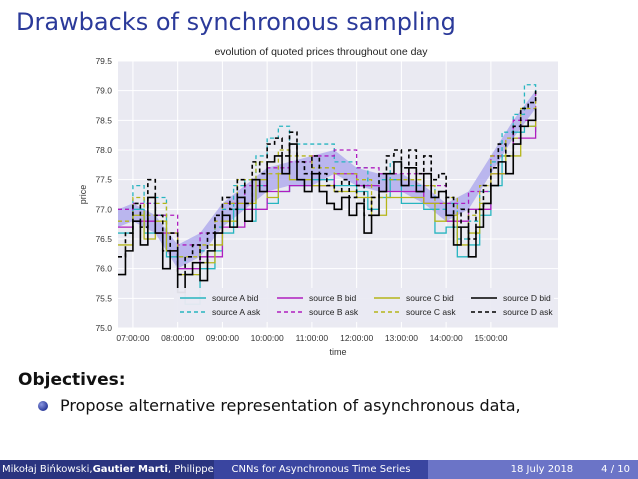 This screenshot has height=479, width=638. What do you see at coordinates (527, 298) in the screenshot?
I see `legend-label: source D bid` at bounding box center [527, 298].